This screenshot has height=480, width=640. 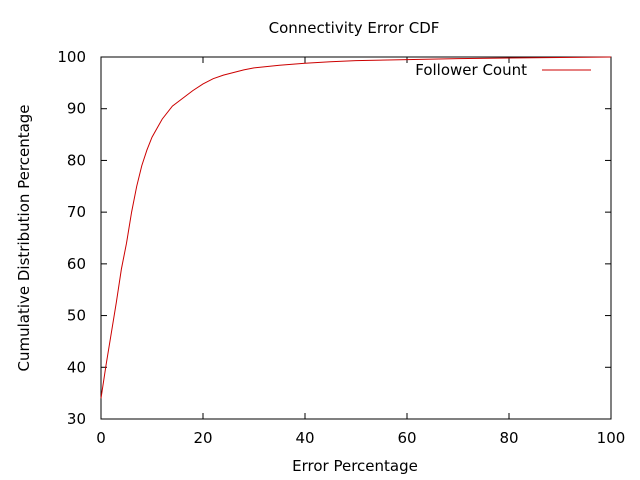 What do you see at coordinates (76, 160) in the screenshot?
I see `y-tick-label: 80` at bounding box center [76, 160].